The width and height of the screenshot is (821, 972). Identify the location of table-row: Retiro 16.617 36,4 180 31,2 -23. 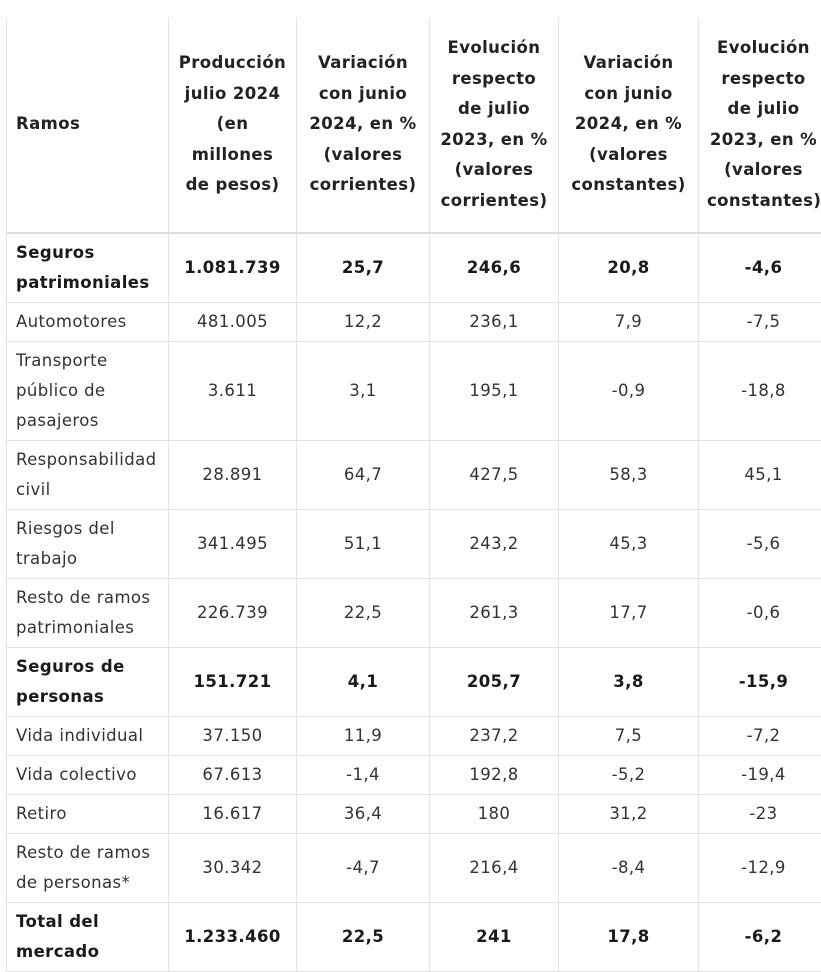
(414, 814).